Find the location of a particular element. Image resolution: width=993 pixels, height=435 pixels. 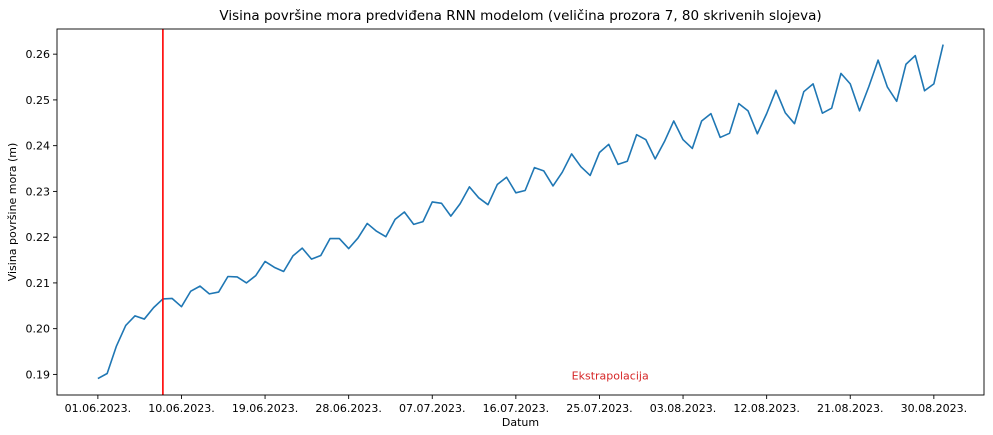

y-tick-label: 0.19 is located at coordinates (38, 374).